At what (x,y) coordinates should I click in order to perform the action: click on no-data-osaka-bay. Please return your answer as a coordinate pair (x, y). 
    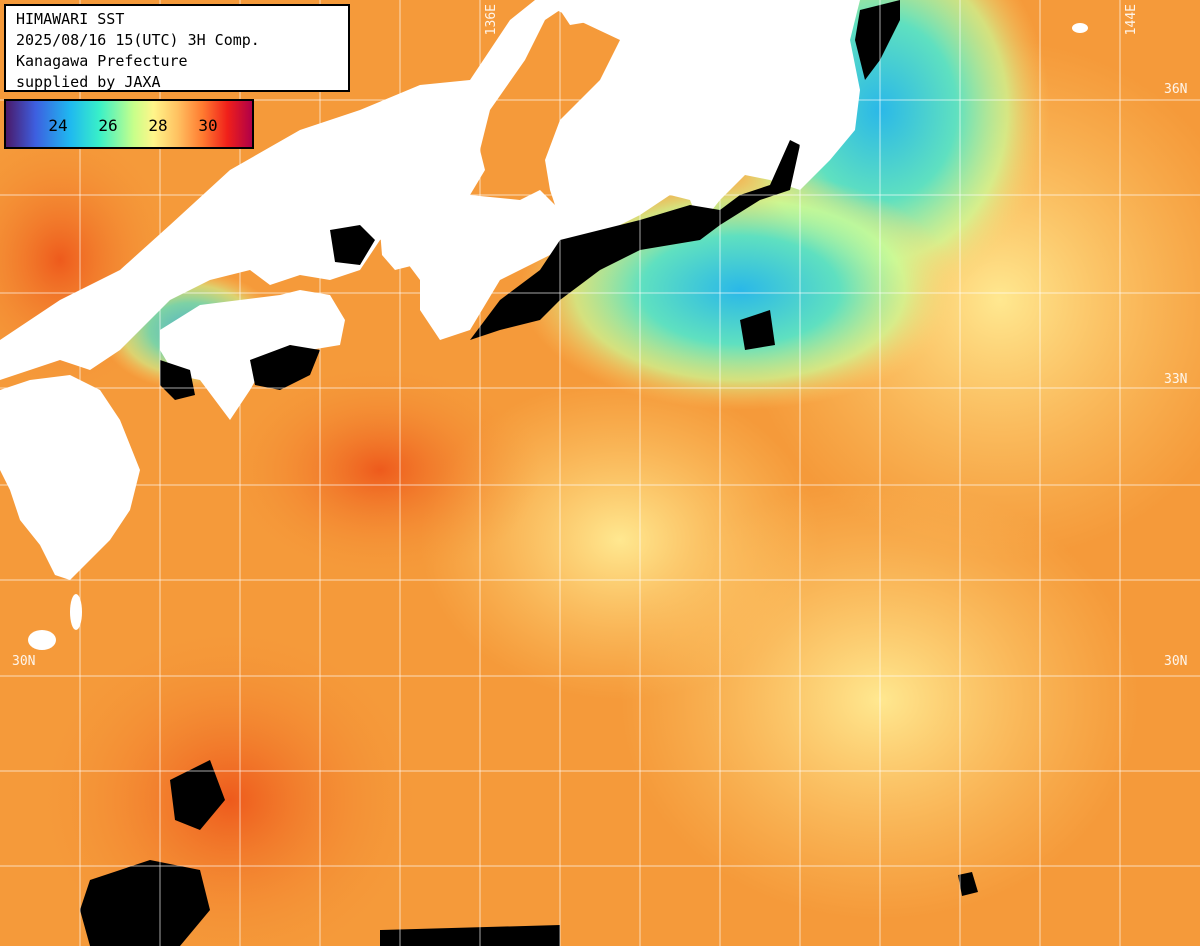
    Looking at the image, I should click on (352, 245).